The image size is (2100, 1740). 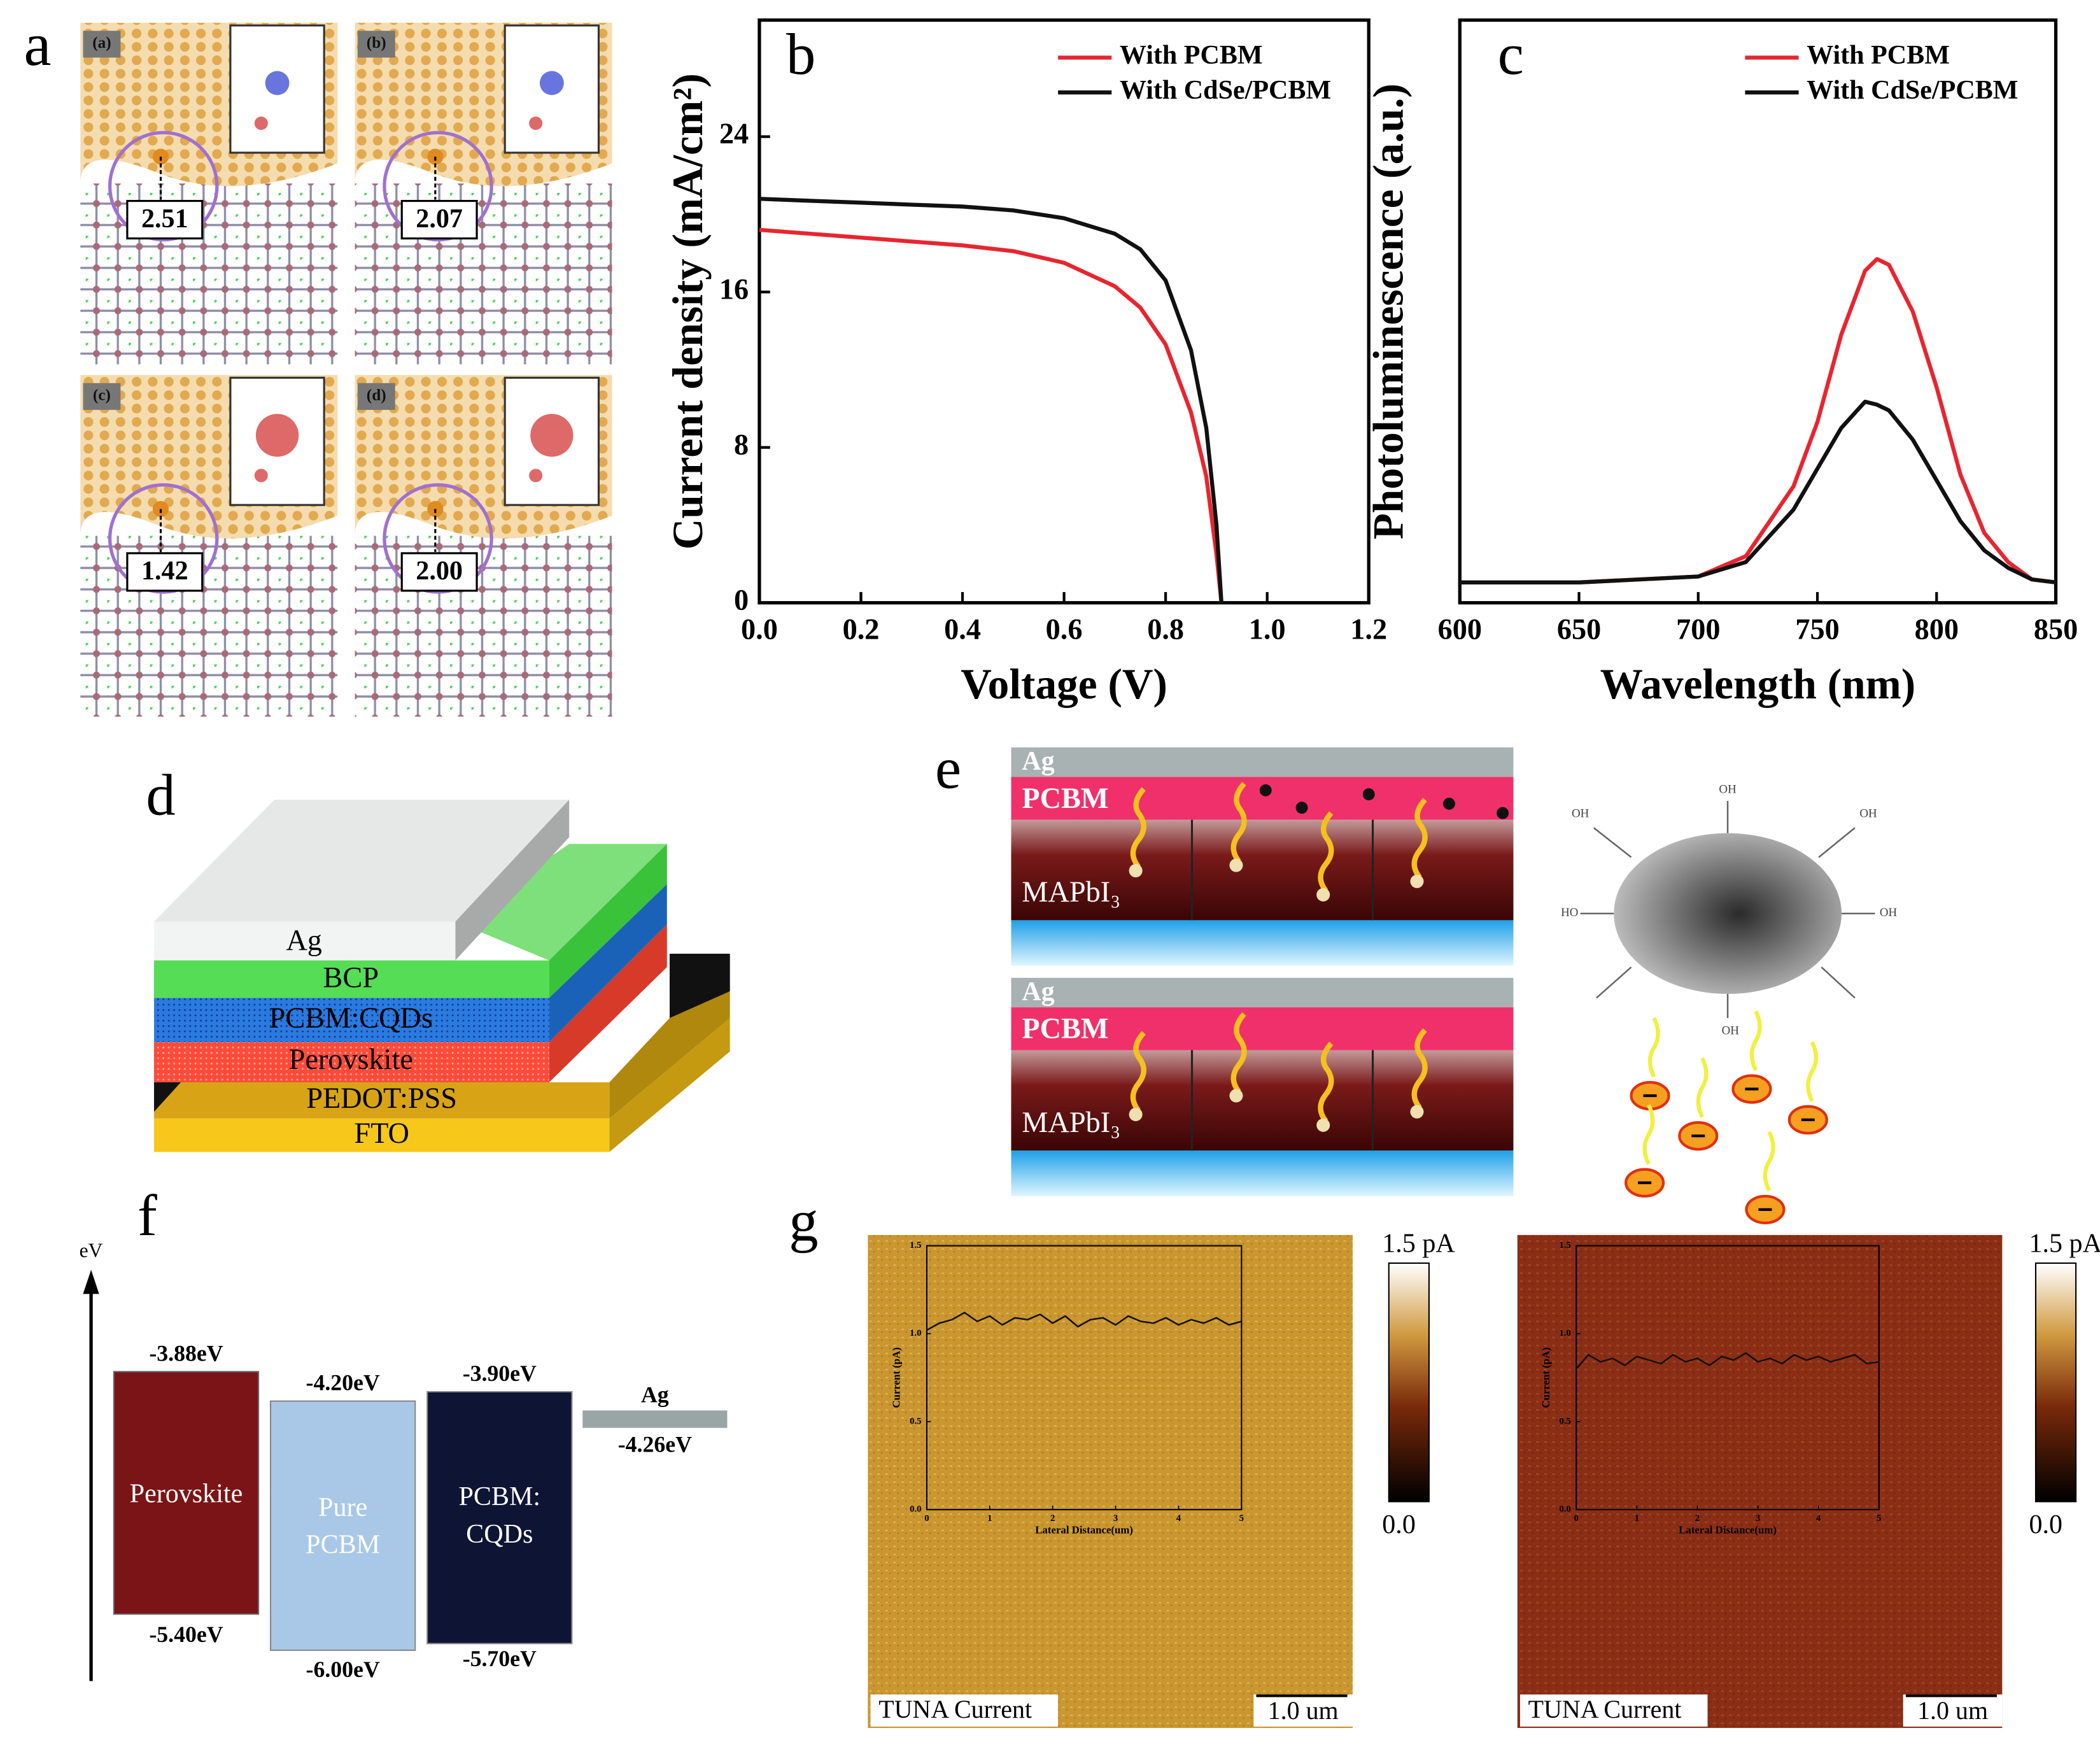 What do you see at coordinates (1579, 630) in the screenshot?
I see `x-tick-label: 650` at bounding box center [1579, 630].